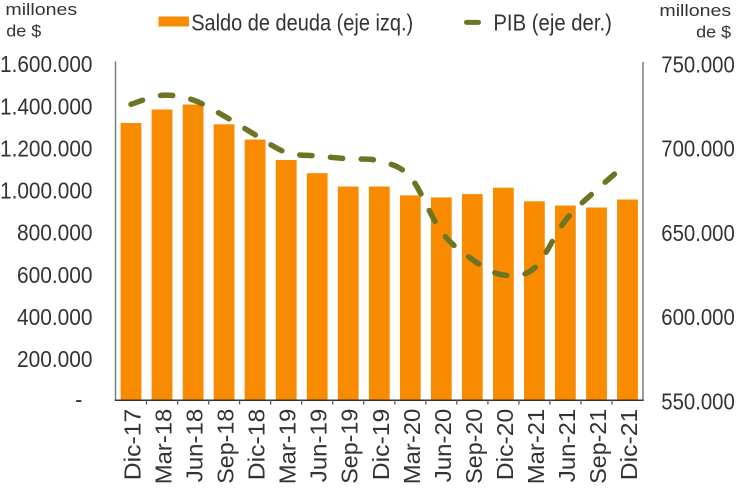 The image size is (742, 489). What do you see at coordinates (567, 446) in the screenshot?
I see `svg-text: Jun-21` at bounding box center [567, 446].